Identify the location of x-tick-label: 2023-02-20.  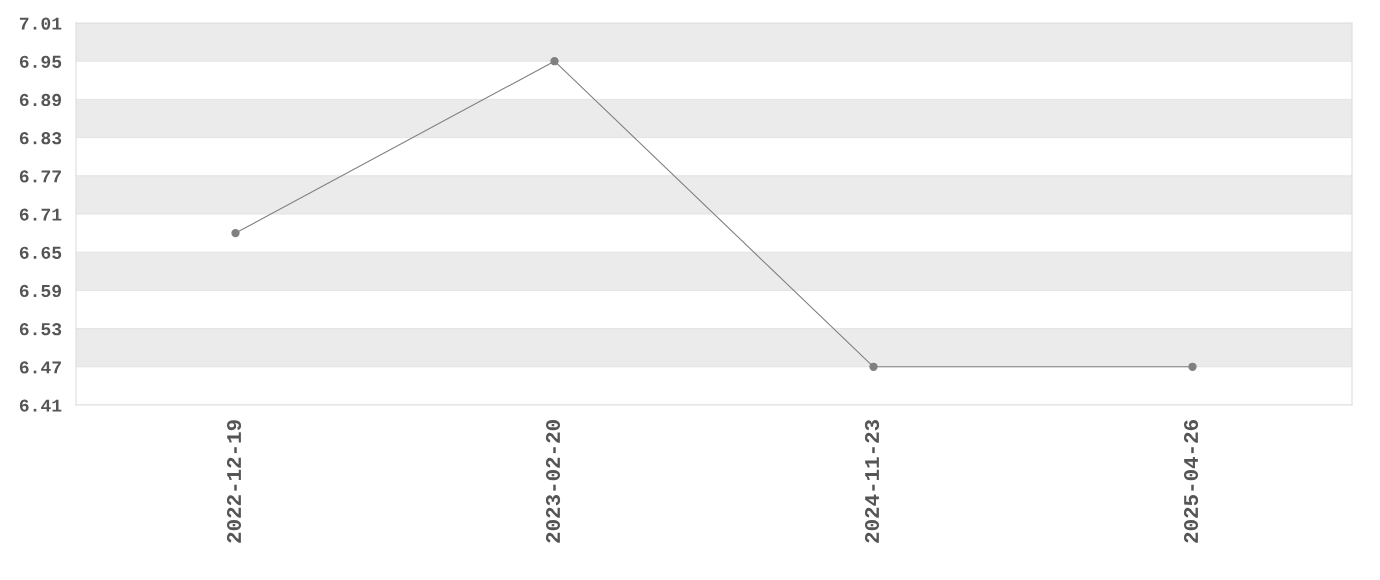
(553, 481).